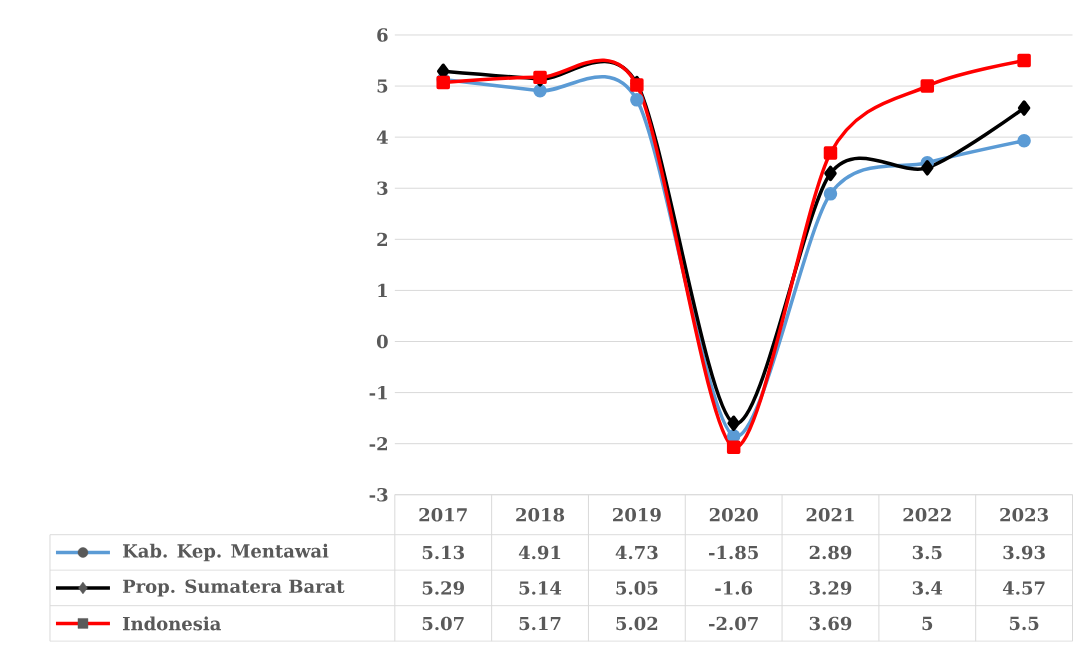  What do you see at coordinates (540, 515) in the screenshot?
I see `x-tick-label: 2018` at bounding box center [540, 515].